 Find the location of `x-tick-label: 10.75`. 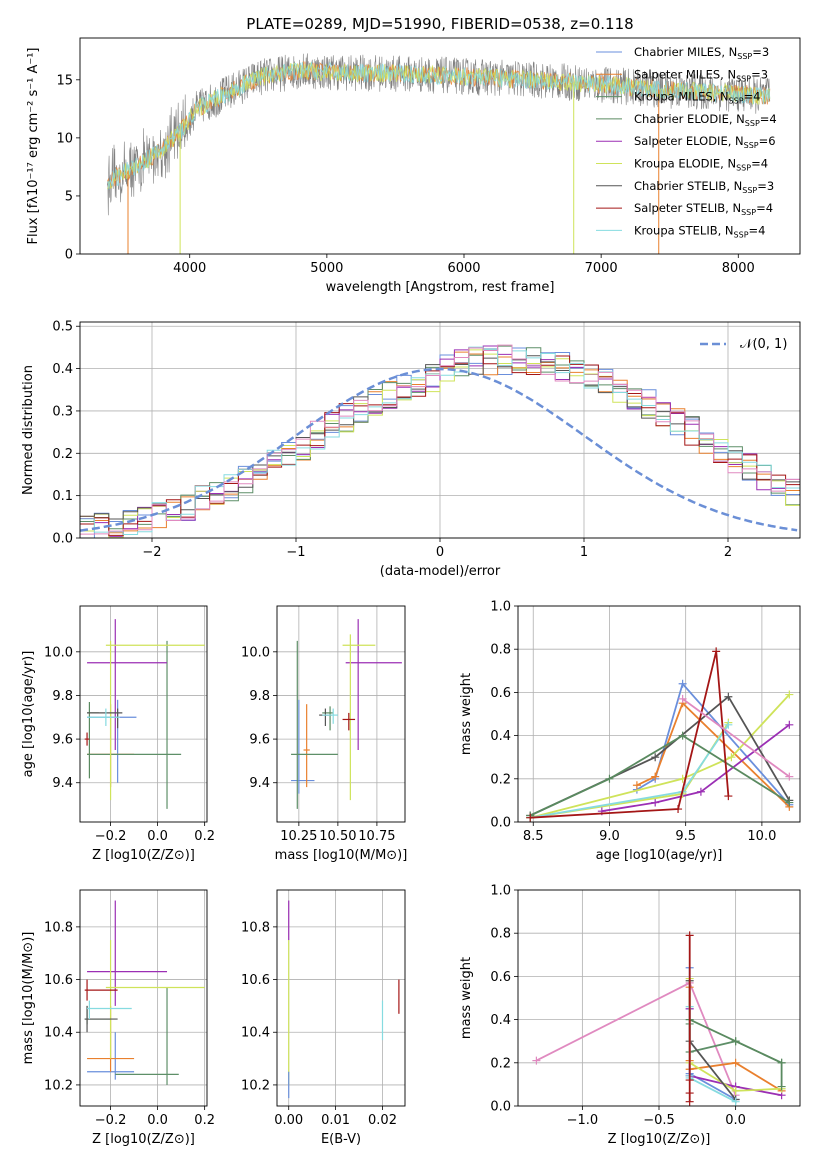

x-tick-label: 10.75 is located at coordinates (376, 836).